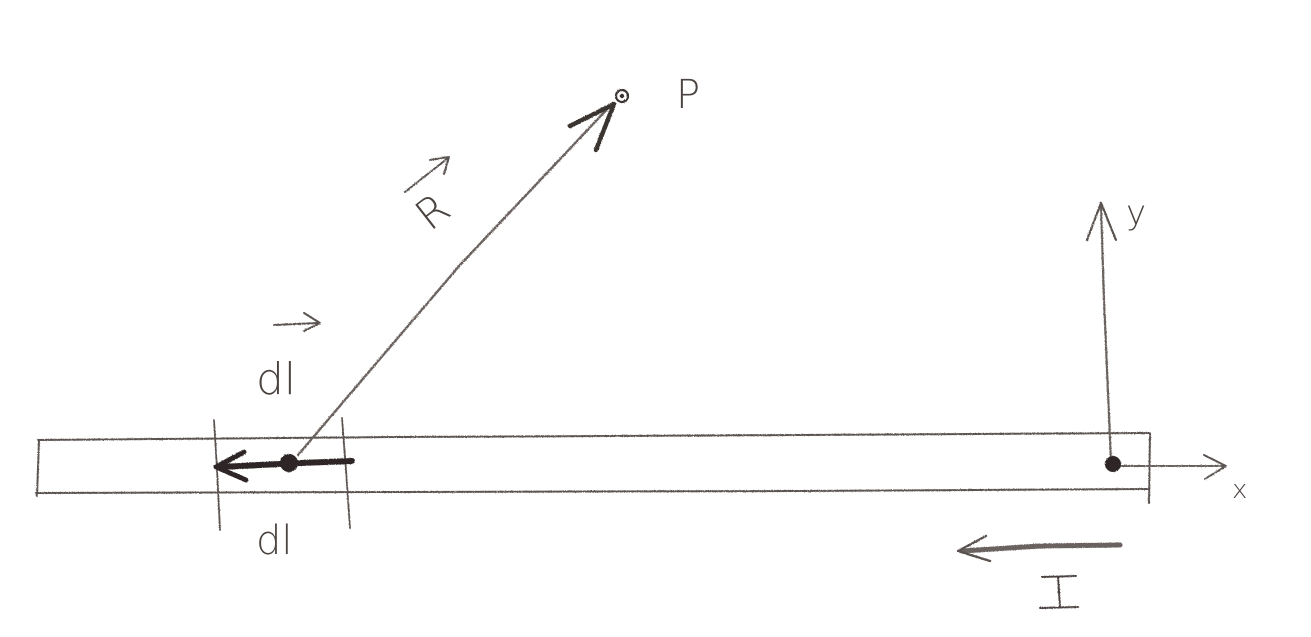  I want to click on y-axis-arrowhead, so click(1101, 221).